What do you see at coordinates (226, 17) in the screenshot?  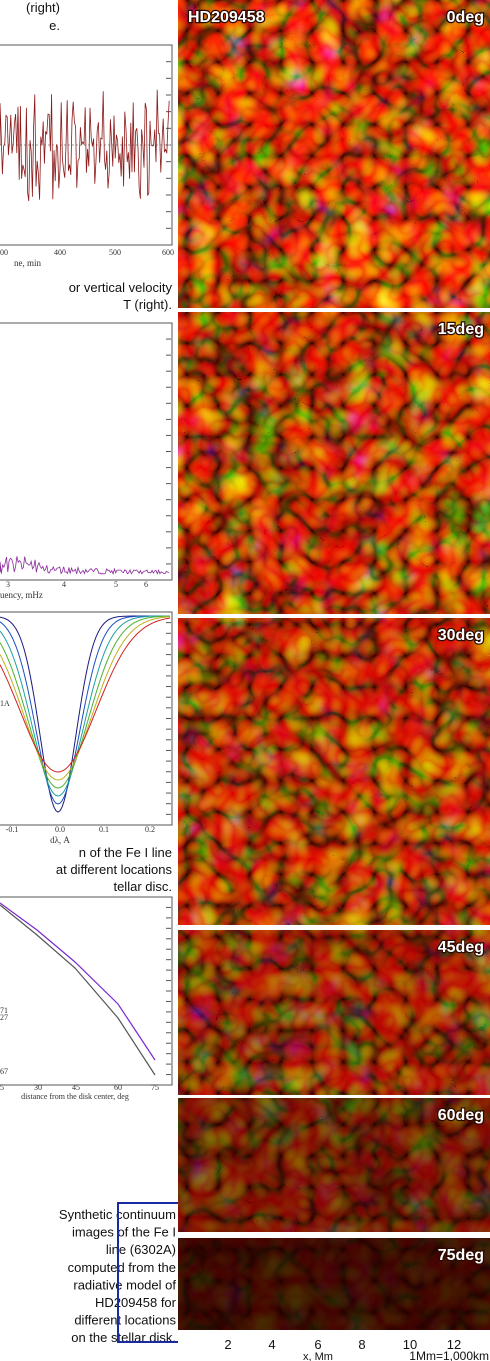 I see `star-label: HD209458` at bounding box center [226, 17].